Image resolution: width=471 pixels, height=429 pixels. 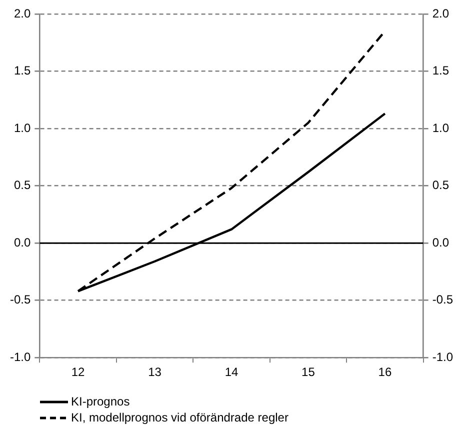 What do you see at coordinates (22, 127) in the screenshot?
I see `y-tick-label: 1.0` at bounding box center [22, 127].